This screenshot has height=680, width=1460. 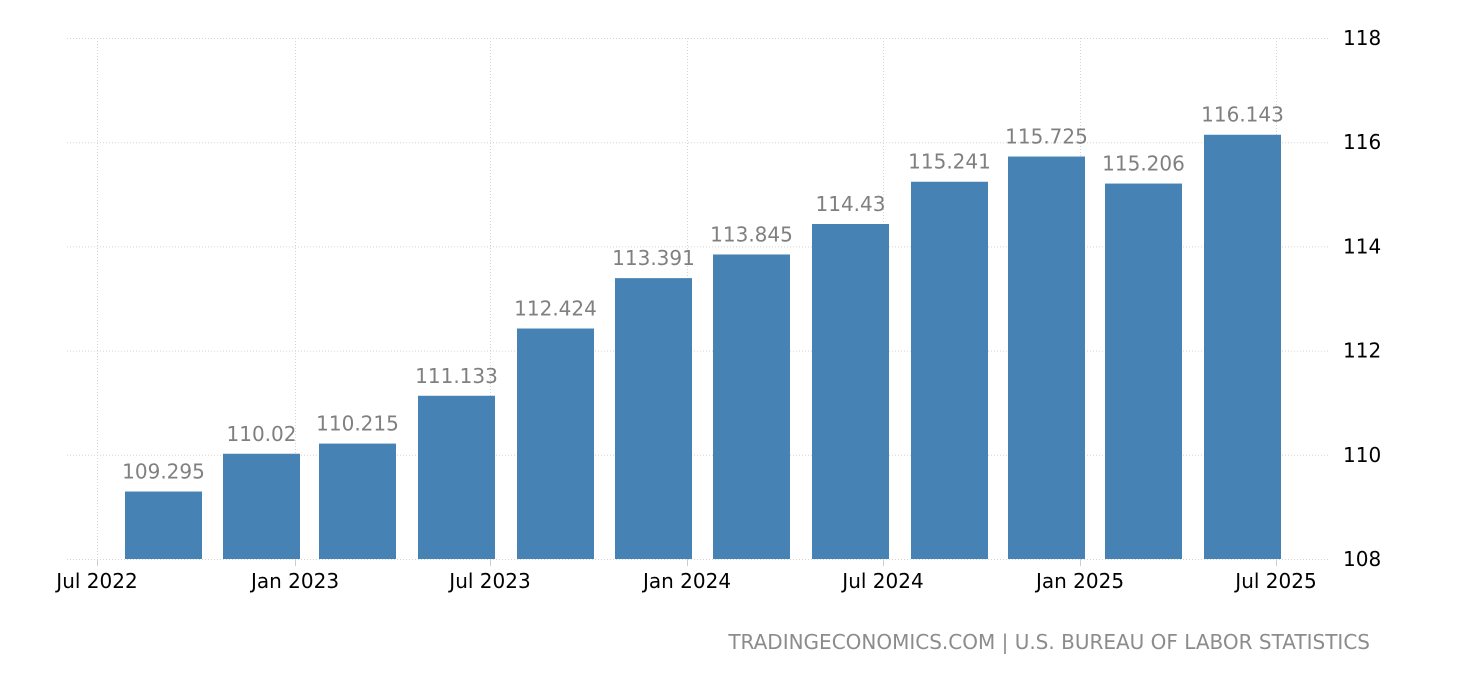 I want to click on y-tick-label: 112, so click(x=1362, y=351).